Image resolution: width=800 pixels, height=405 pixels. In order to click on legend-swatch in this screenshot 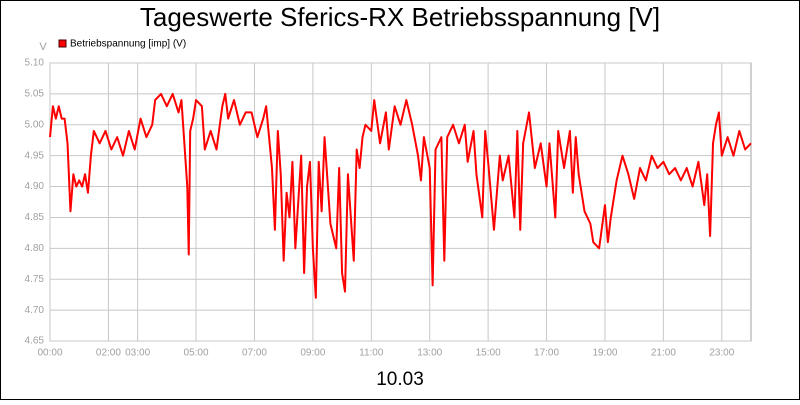, I will do `click(62, 43)`.